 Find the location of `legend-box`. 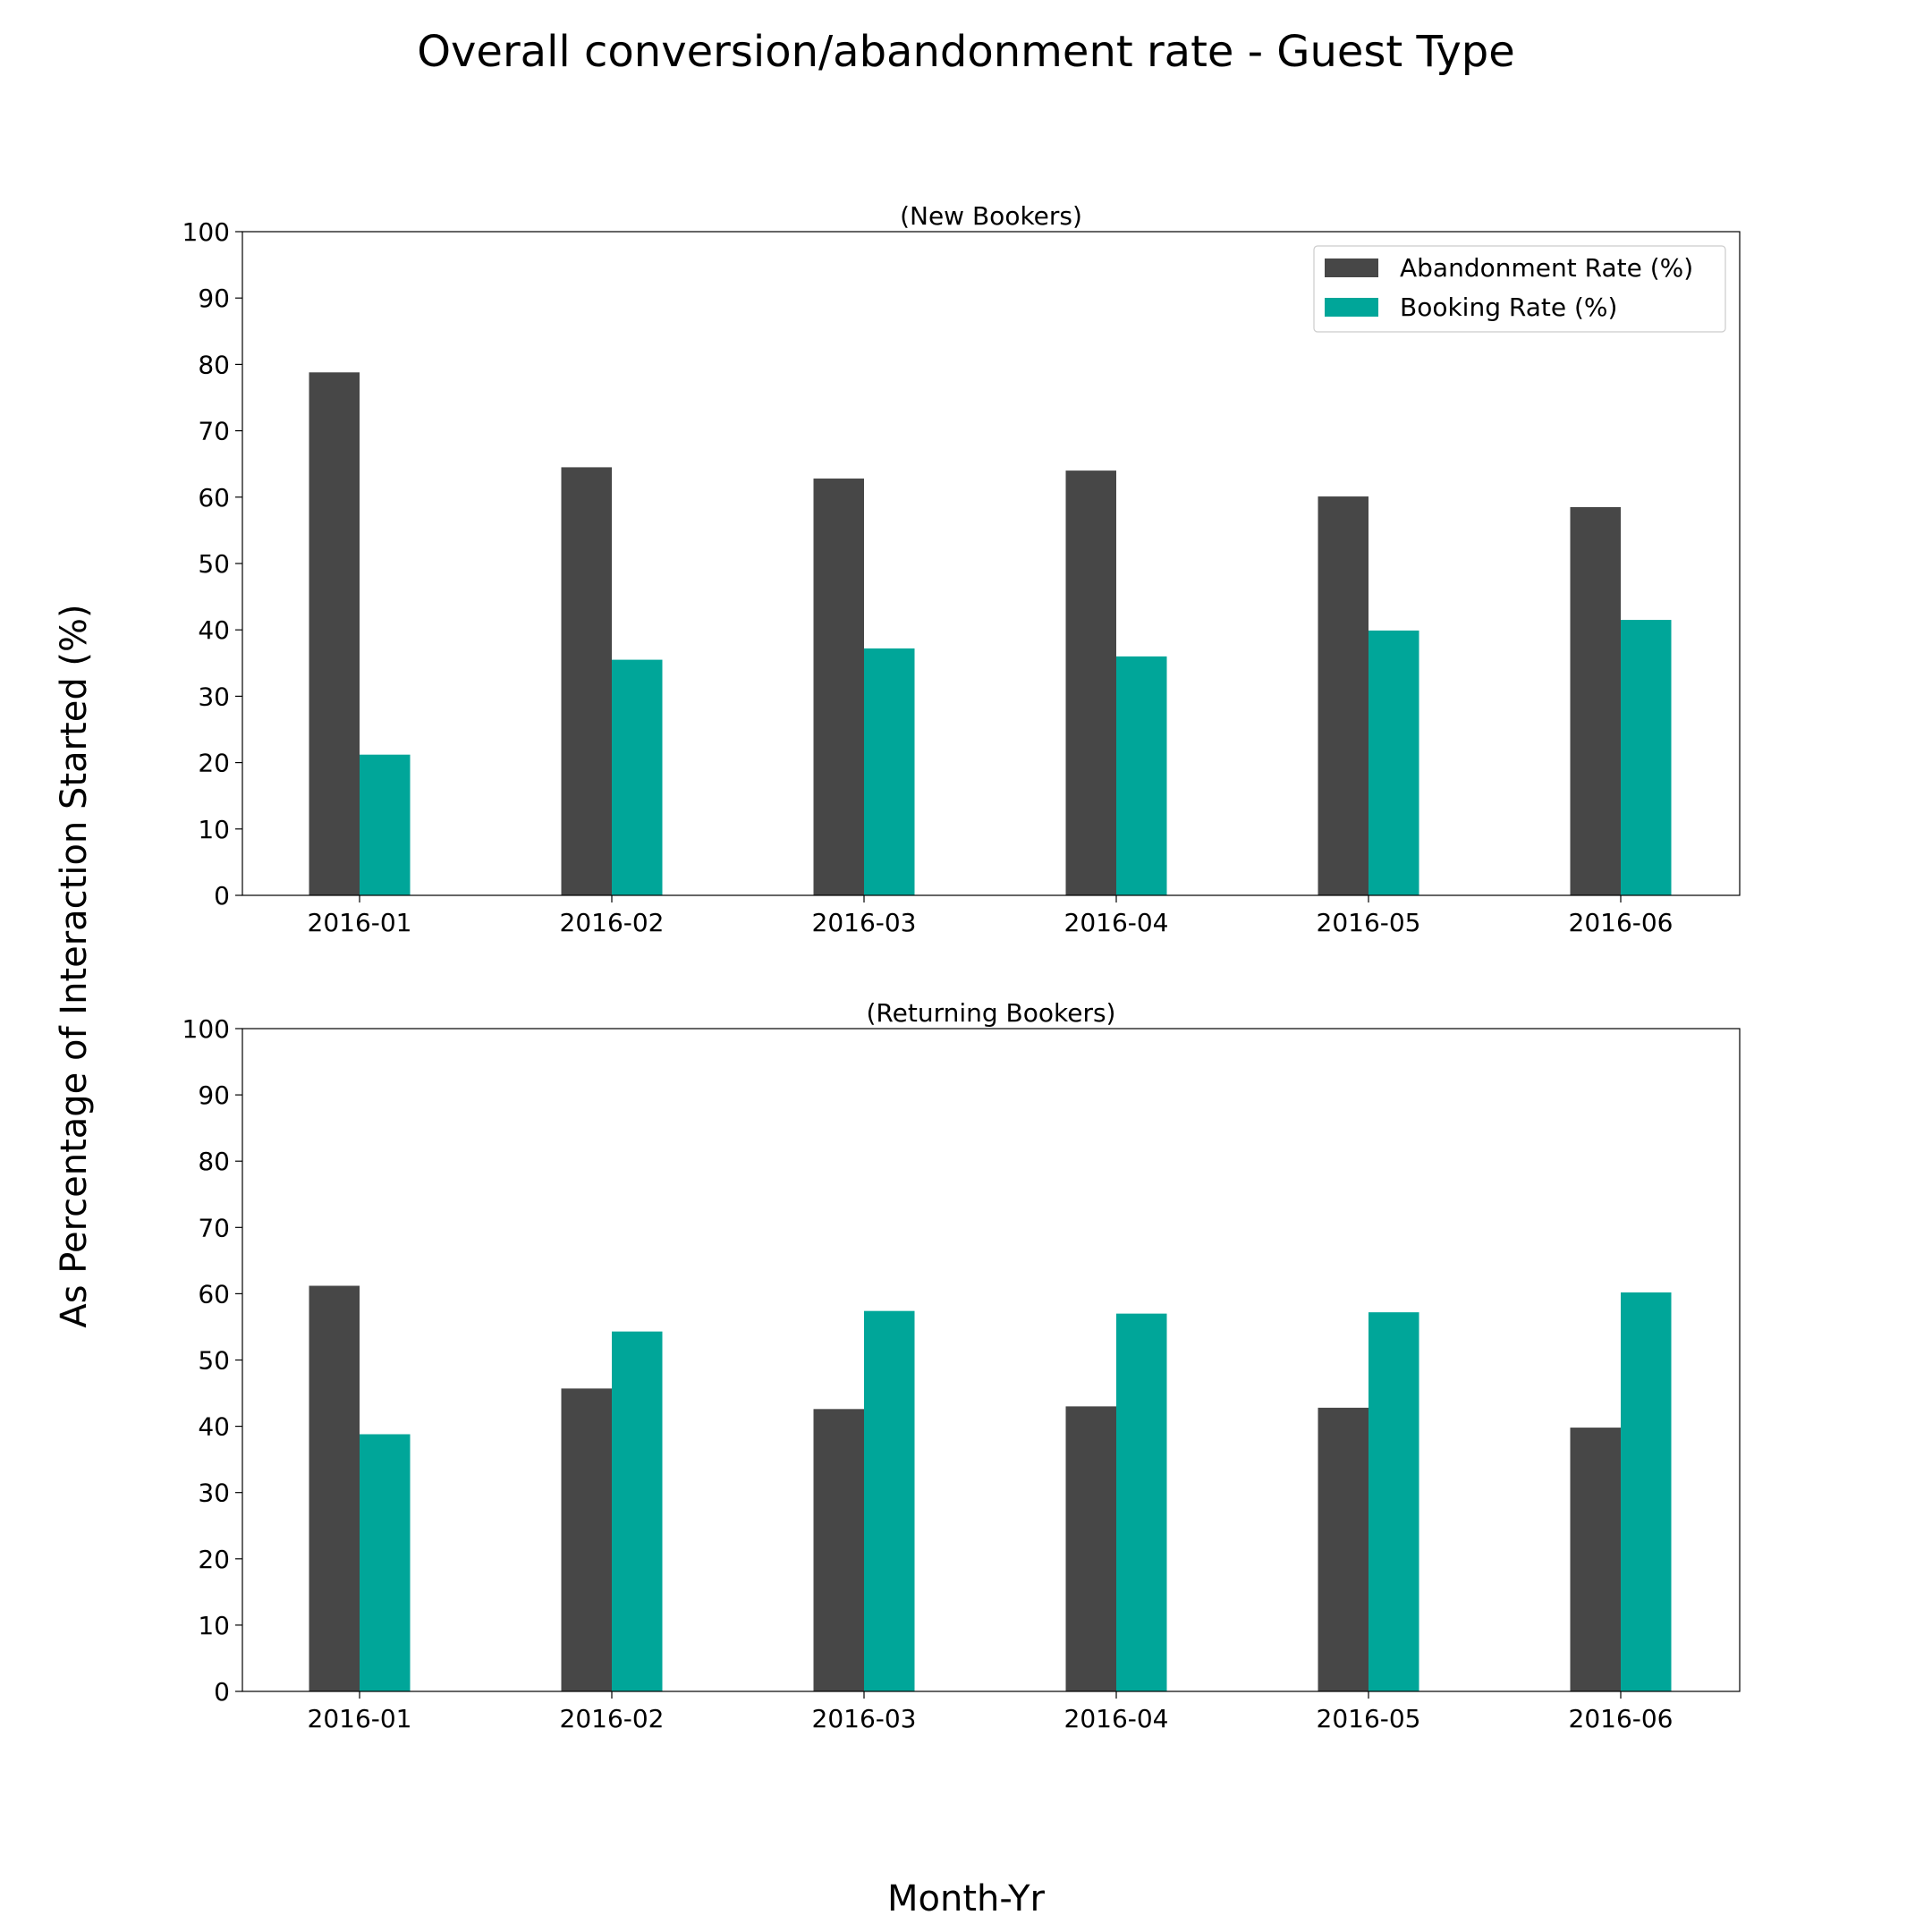

legend-box is located at coordinates (1519, 289).